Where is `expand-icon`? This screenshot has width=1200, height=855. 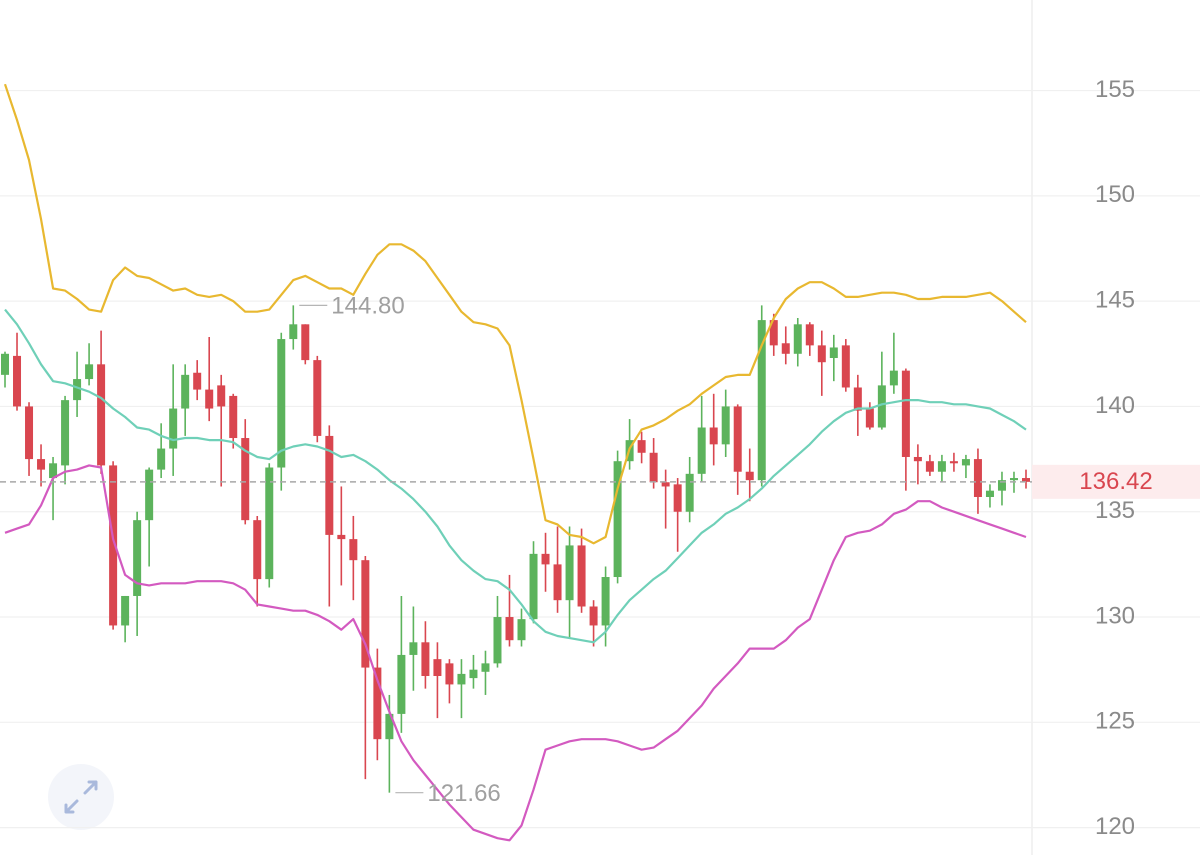
expand-icon is located at coordinates (81, 797).